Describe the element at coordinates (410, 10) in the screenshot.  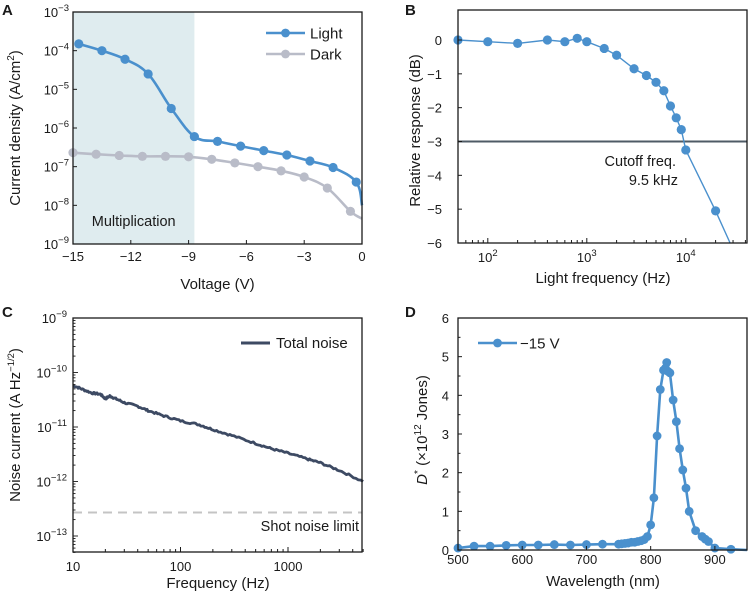
I see `panel-label-b: B` at that location.